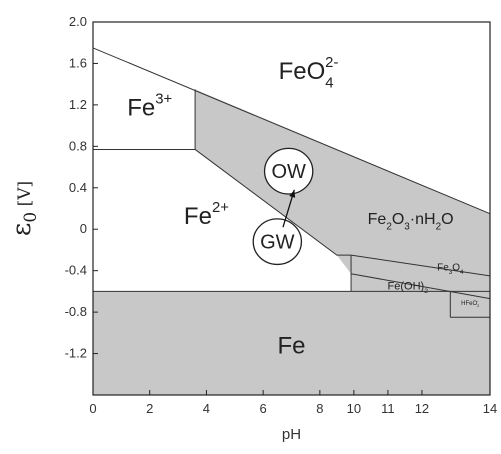  What do you see at coordinates (388, 408) in the screenshot?
I see `x-tick-label: 11` at bounding box center [388, 408].